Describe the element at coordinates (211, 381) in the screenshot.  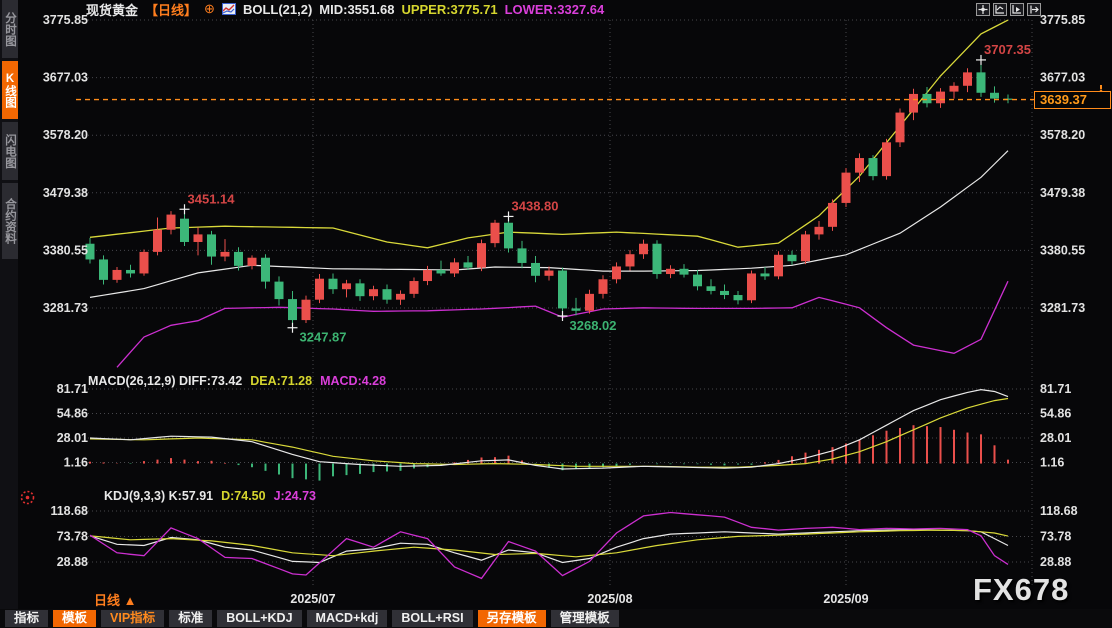
I see `macd-diff-value: DIFF:73.42` at that location.